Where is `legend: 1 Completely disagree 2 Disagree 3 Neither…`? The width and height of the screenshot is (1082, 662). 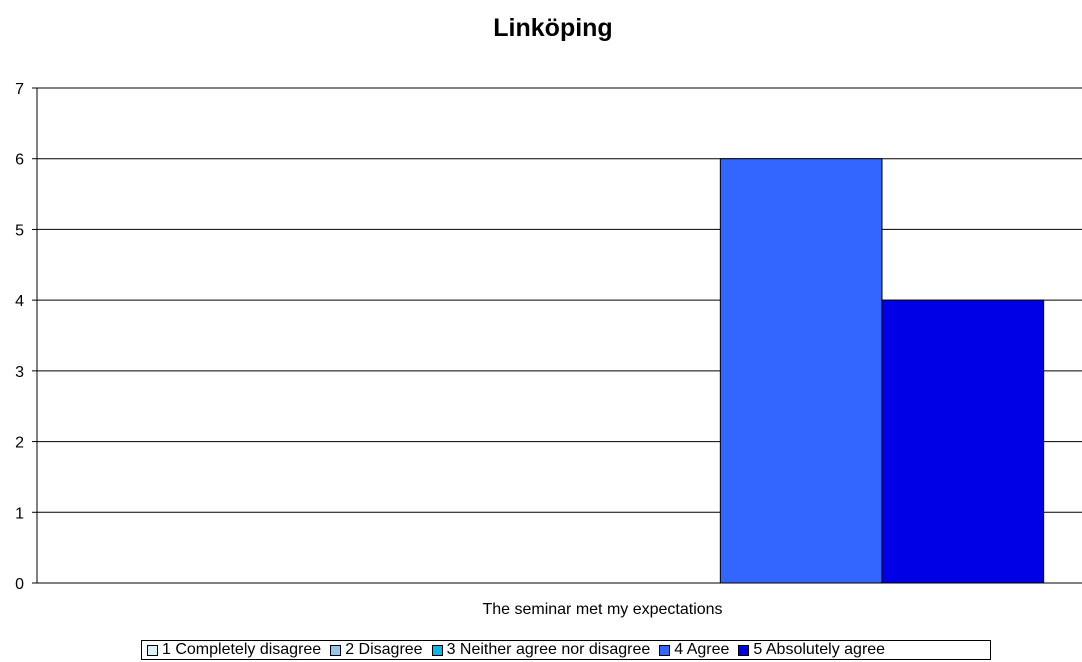 legend: 1 Completely disagree 2 Disagree 3 Neither… is located at coordinates (566, 650).